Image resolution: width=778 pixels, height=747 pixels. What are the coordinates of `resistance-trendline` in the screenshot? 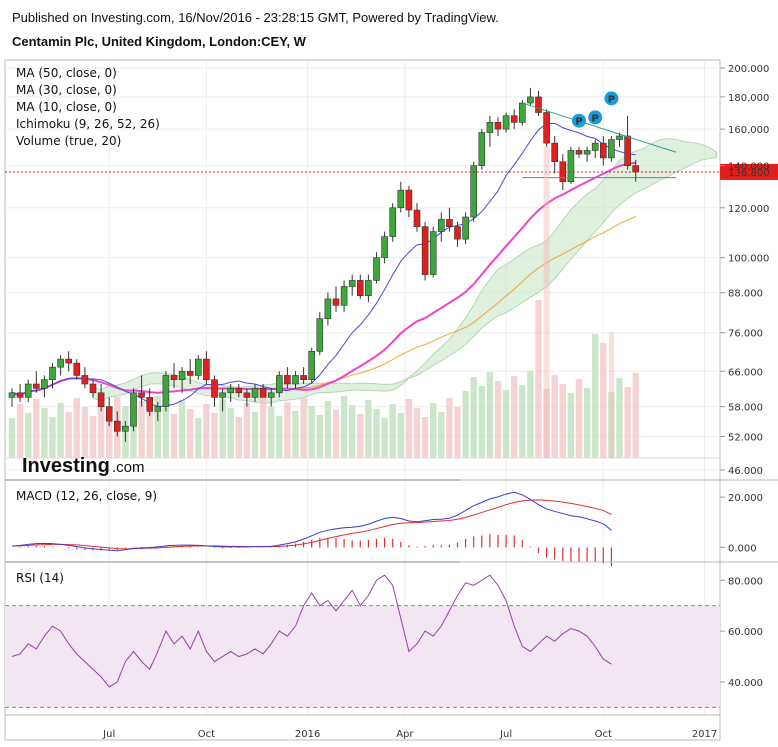 It's located at (599, 127).